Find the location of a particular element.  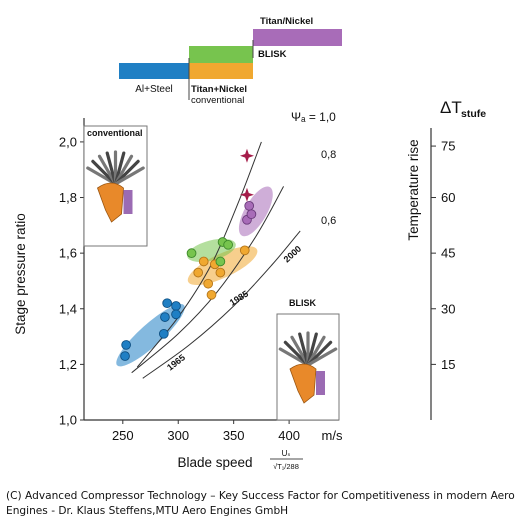

timeline-label-blisk: BLISK is located at coordinates (272, 54).